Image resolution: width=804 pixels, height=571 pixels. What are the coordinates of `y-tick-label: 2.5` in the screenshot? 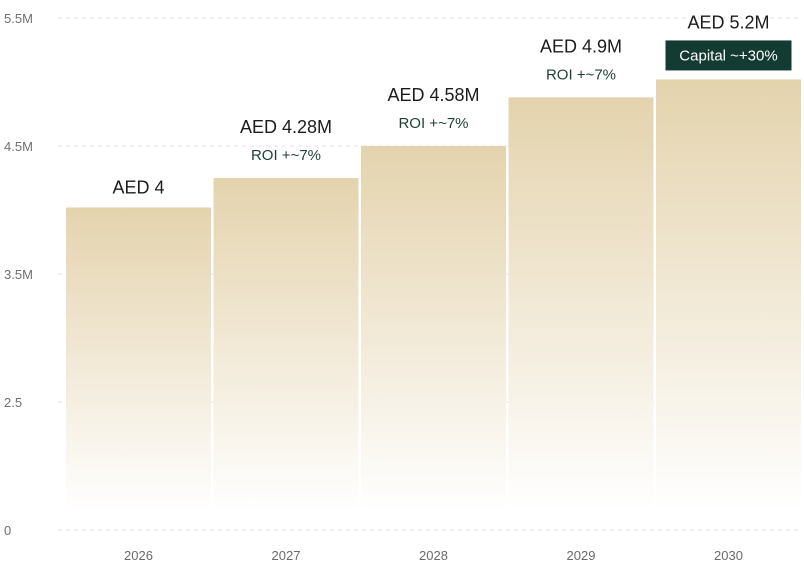 It's located at (13, 402).